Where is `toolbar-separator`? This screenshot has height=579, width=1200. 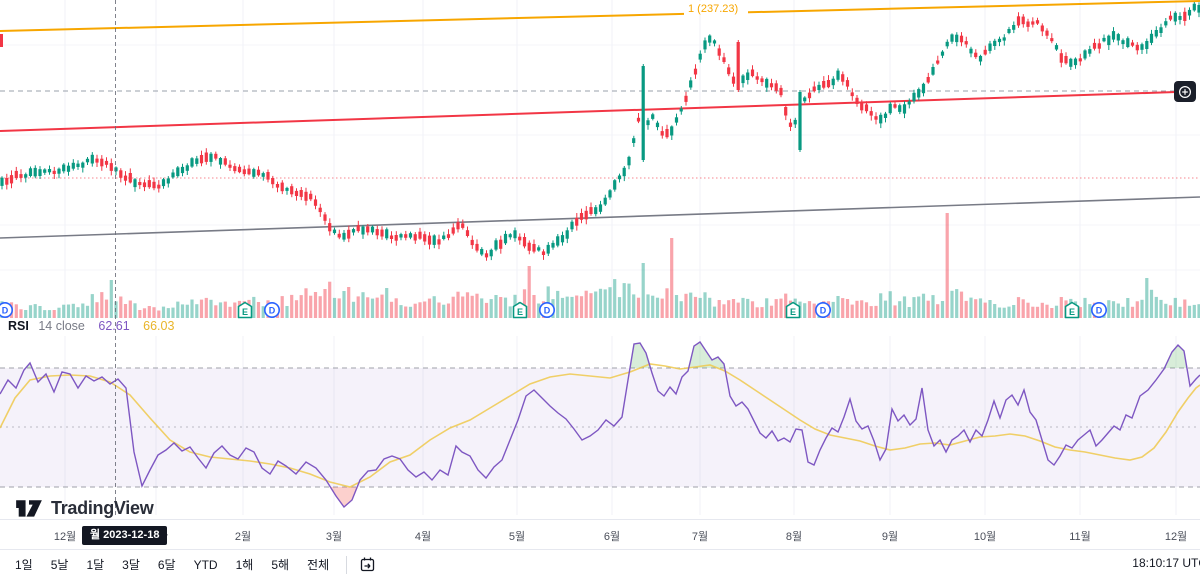
toolbar-separator is located at coordinates (347, 564).